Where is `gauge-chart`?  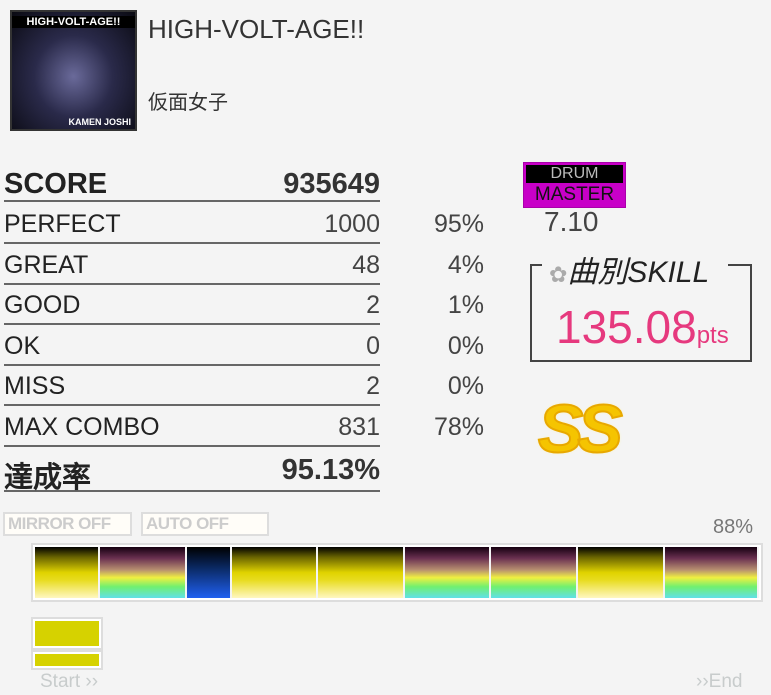
gauge-chart is located at coordinates (397, 572).